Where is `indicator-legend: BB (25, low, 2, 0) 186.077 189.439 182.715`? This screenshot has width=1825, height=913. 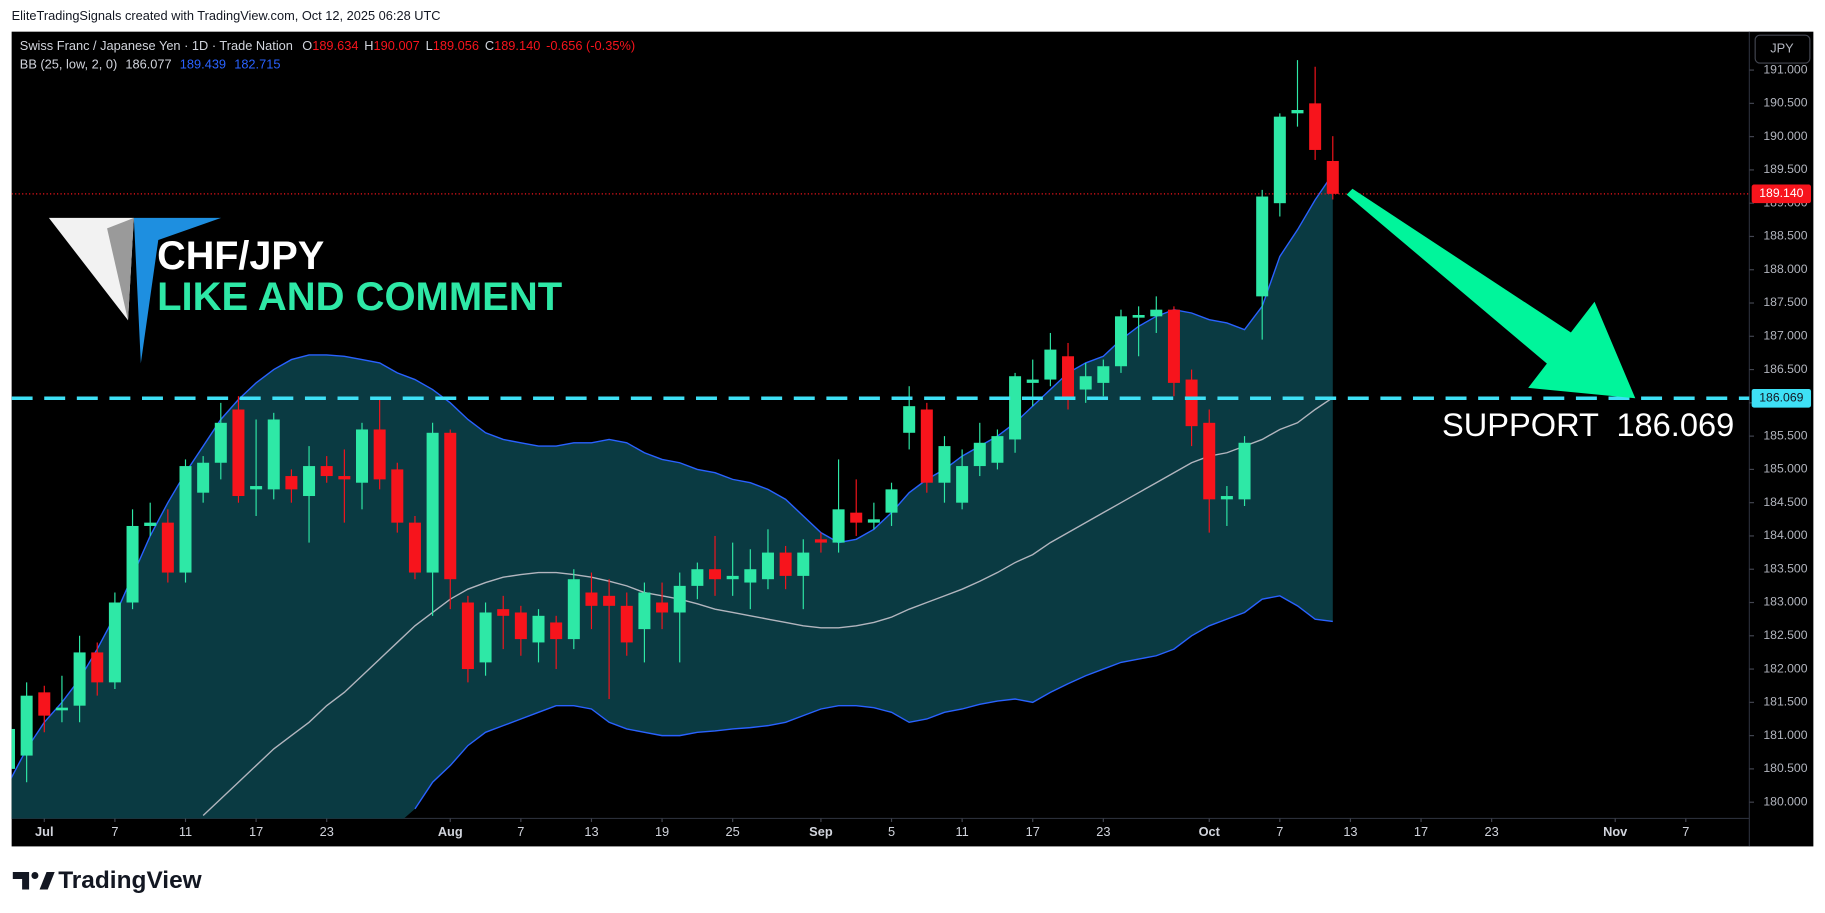 indicator-legend: BB (25, low, 2, 0) 186.077 189.439 182.715 is located at coordinates (150, 64).